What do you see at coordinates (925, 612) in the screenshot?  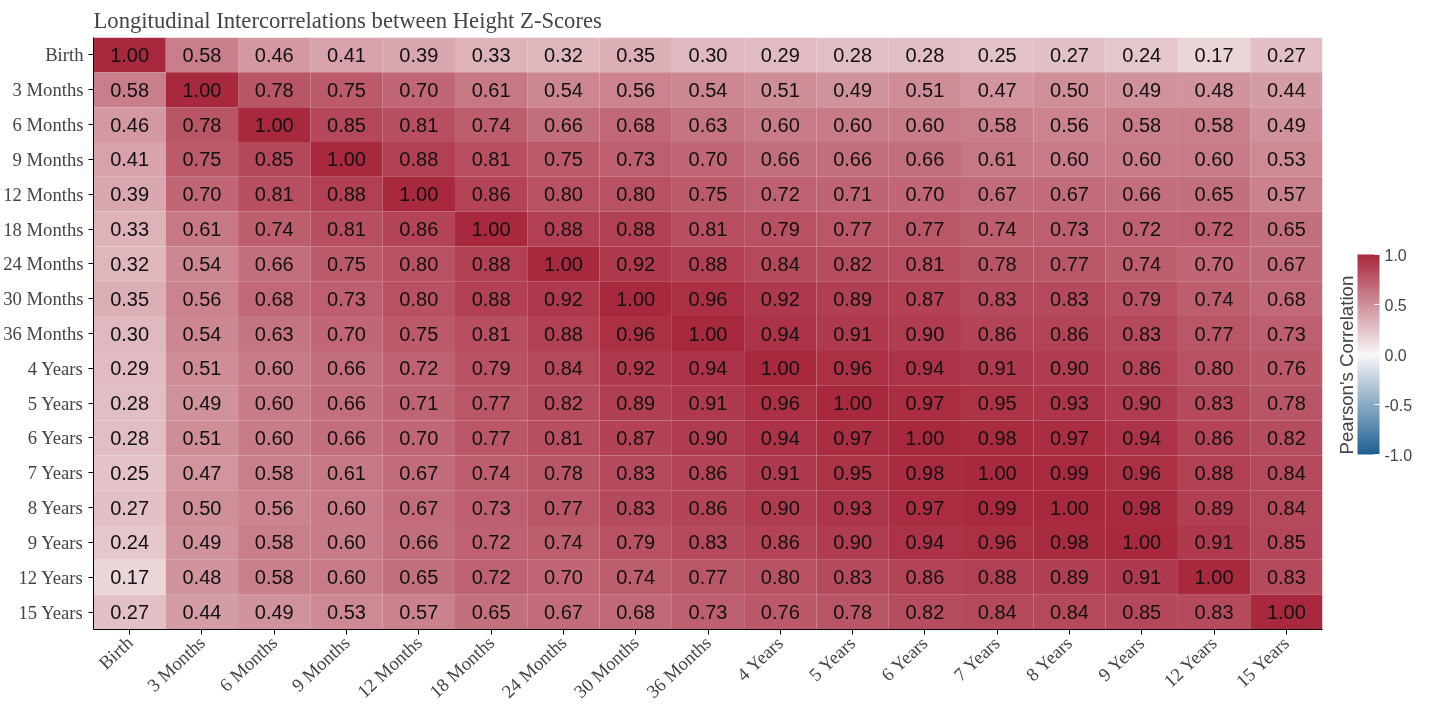 I see `data-label: 0.82` at bounding box center [925, 612].